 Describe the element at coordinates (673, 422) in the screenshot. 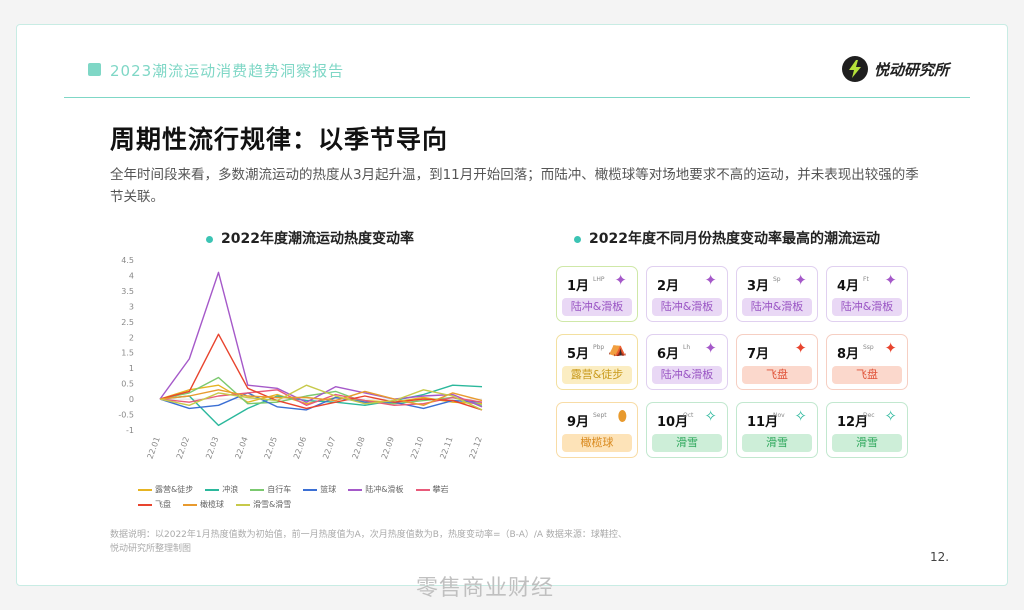

I see `card-month: 10月` at that location.